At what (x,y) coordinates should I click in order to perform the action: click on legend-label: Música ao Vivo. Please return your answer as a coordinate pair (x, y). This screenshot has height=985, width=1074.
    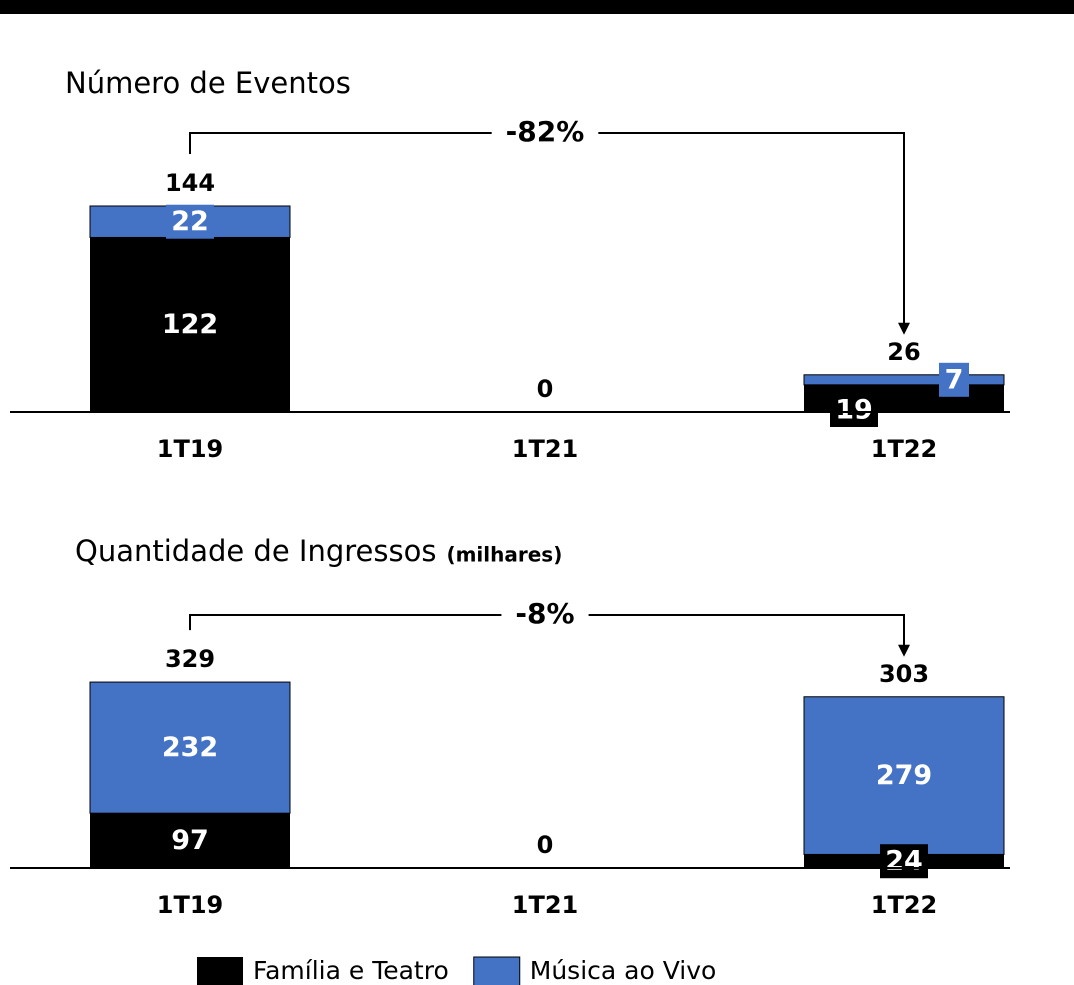
    Looking at the image, I should click on (623, 970).